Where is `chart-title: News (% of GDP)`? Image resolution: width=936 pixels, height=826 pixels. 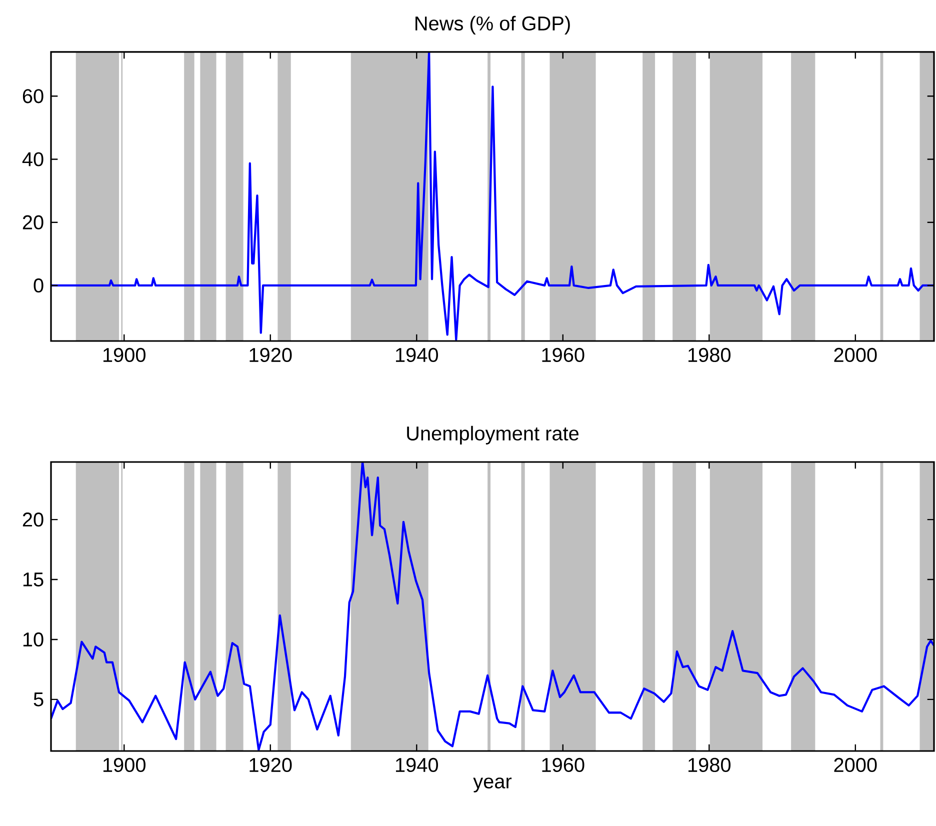 chart-title: News (% of GDP) is located at coordinates (493, 25).